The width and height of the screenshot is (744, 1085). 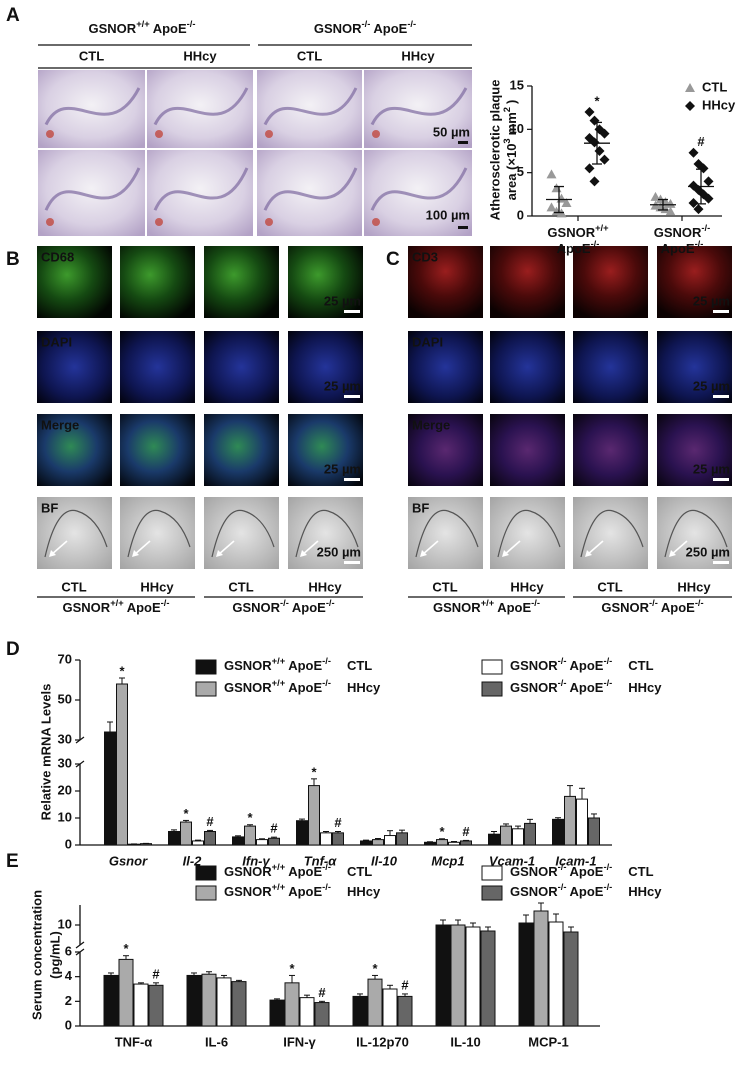 What do you see at coordinates (325, 586) in the screenshot?
I see `condition-label: HHcy` at bounding box center [325, 586].